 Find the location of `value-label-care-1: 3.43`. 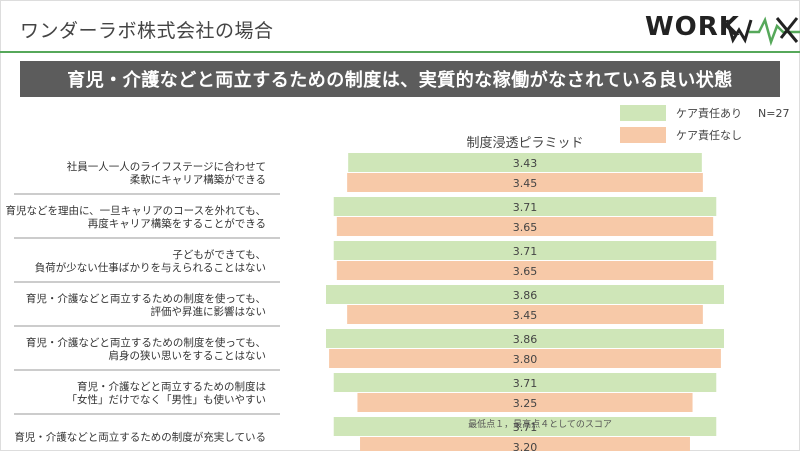

value-label-care-1: 3.43 is located at coordinates (525, 163).